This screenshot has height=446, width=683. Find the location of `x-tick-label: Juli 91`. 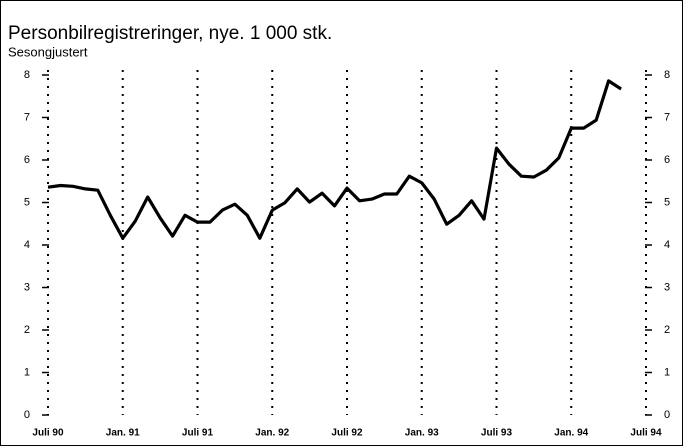

x-tick-label: Juli 91 is located at coordinates (198, 433).